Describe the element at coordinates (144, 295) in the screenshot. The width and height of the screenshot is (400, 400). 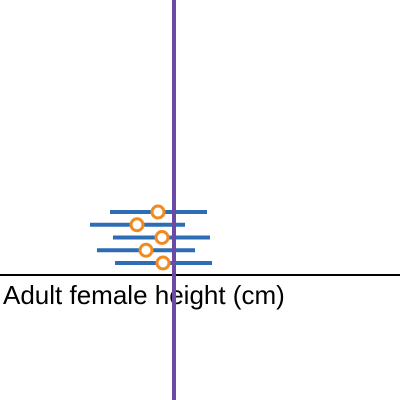
I see `x-axis-label: Adult female height (cm)` at that location.